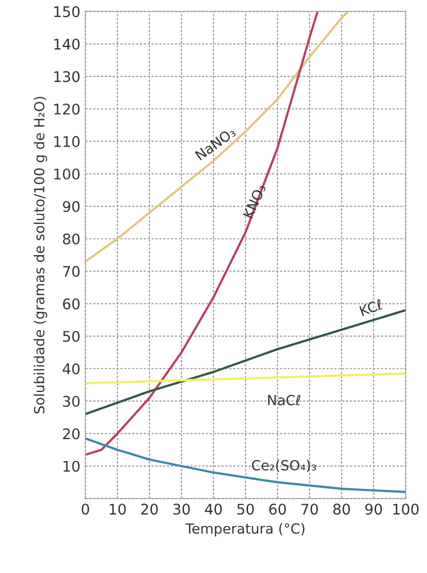 This screenshot has height=573, width=427. What do you see at coordinates (213, 509) in the screenshot?
I see `x-tick-label: 40` at bounding box center [213, 509].